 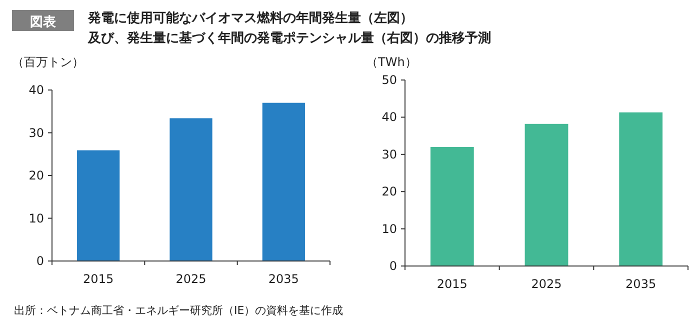 I want to click on y-axis-title: （TWh）, so click(x=391, y=62).